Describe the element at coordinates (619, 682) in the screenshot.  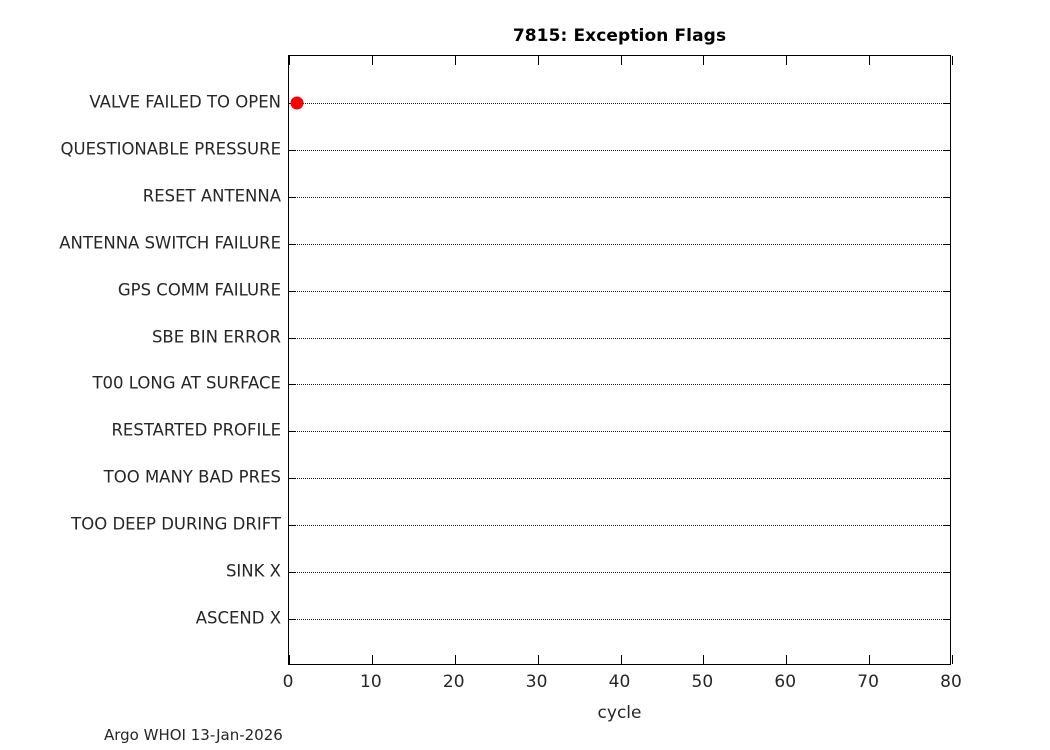
I see `x-axis-tick-label: 40` at that location.